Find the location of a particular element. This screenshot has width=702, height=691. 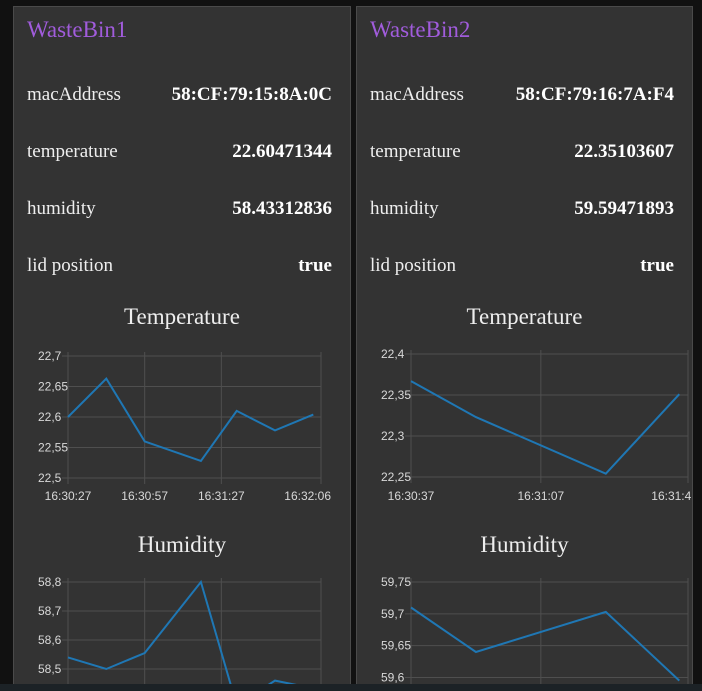

y-tick-label: 22,55 is located at coordinates (53, 448).